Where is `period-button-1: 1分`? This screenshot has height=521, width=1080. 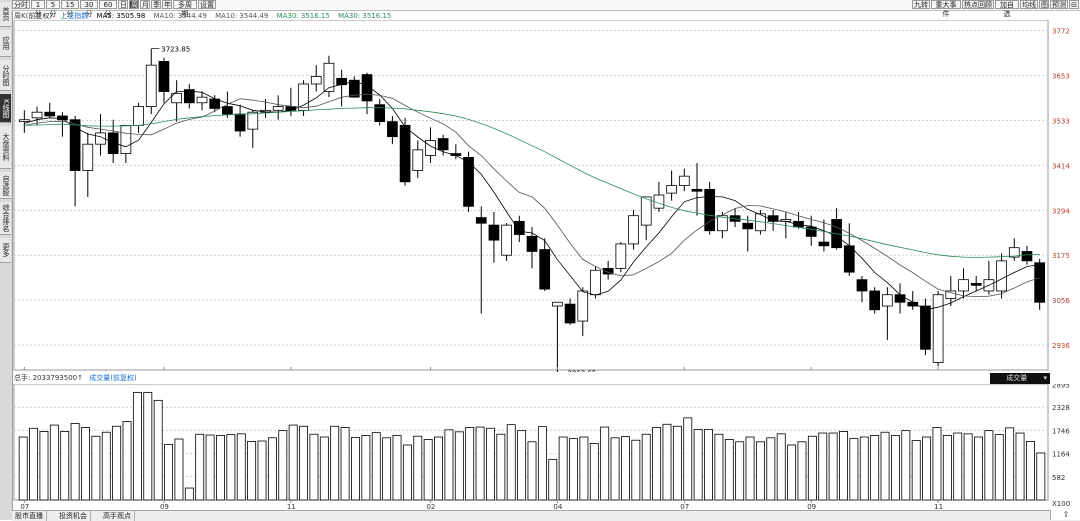
period-button-1: 1分 is located at coordinates (38, 9).